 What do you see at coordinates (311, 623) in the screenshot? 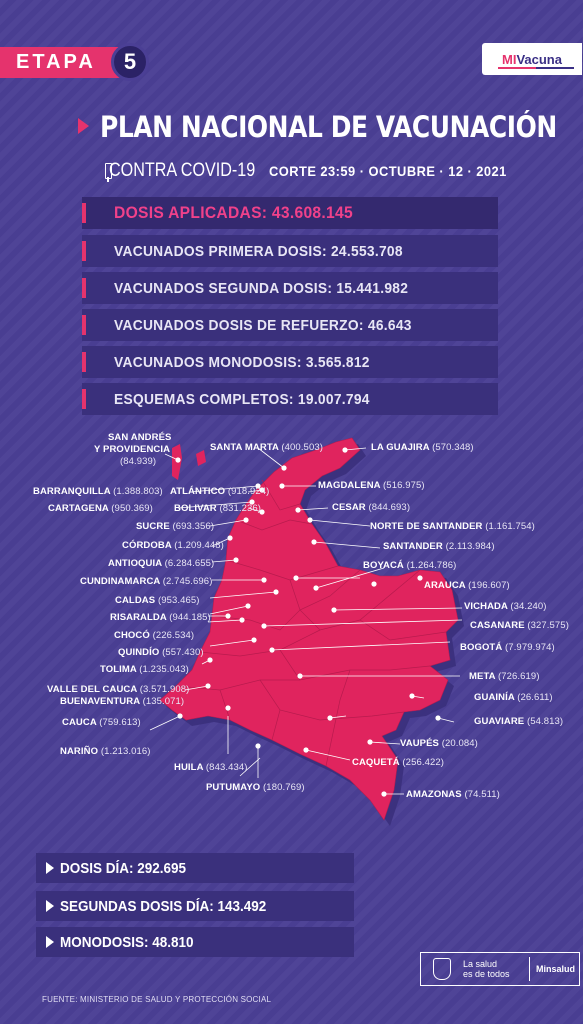
I see `department-borders` at bounding box center [311, 623].